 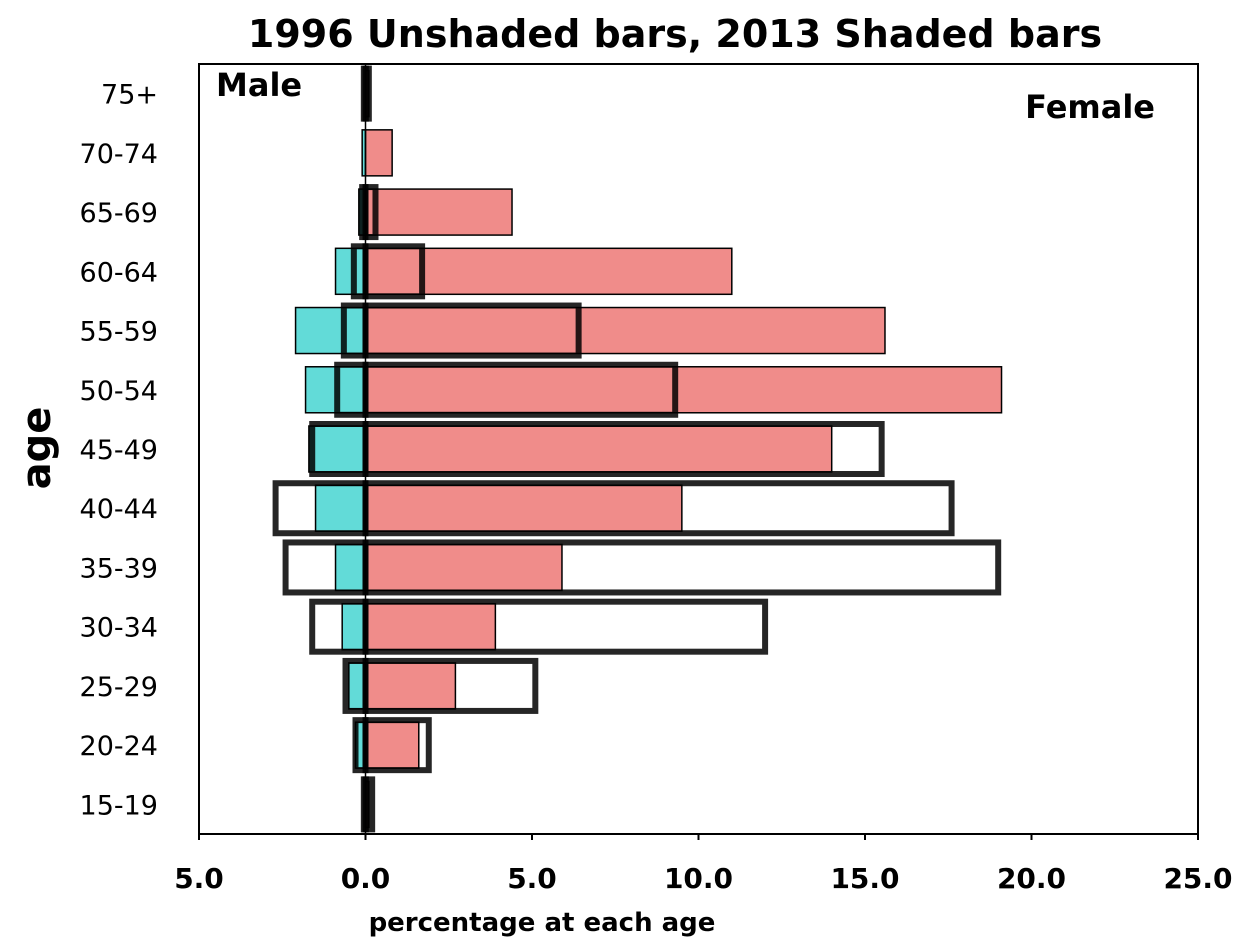 What do you see at coordinates (119, 805) in the screenshot?
I see `y-tick-label: 15-19` at bounding box center [119, 805].